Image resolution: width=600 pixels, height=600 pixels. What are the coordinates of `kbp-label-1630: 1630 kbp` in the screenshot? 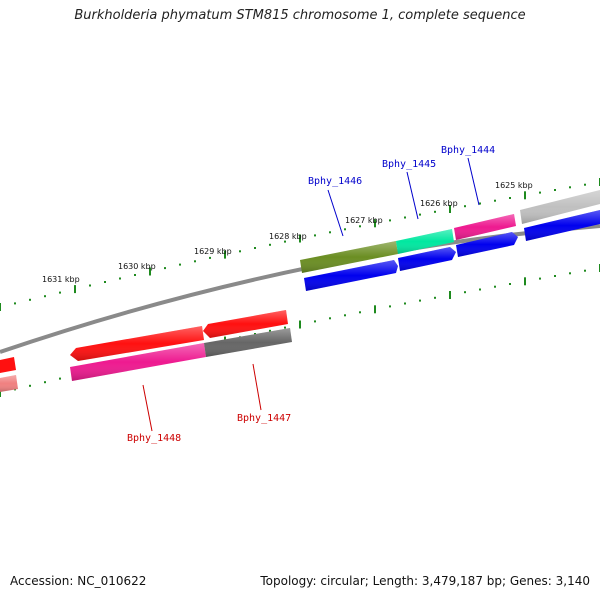 It's located at (137, 266).